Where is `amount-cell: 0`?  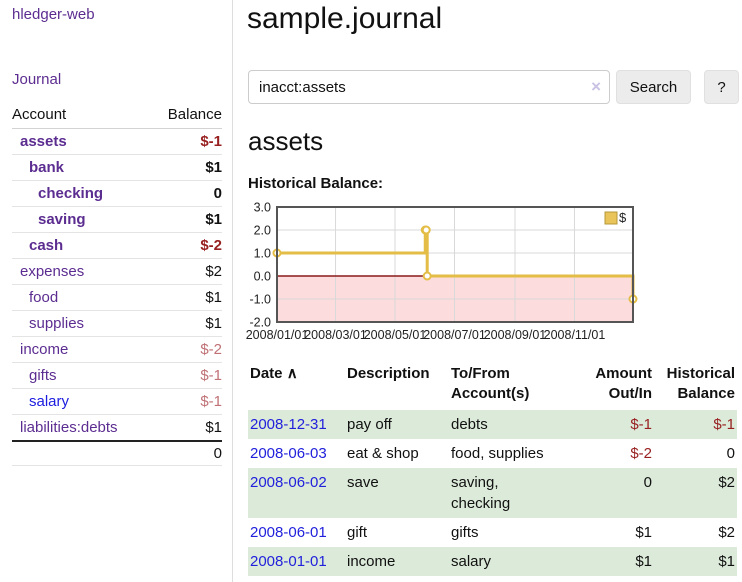 amount-cell: 0 is located at coordinates (647, 482).